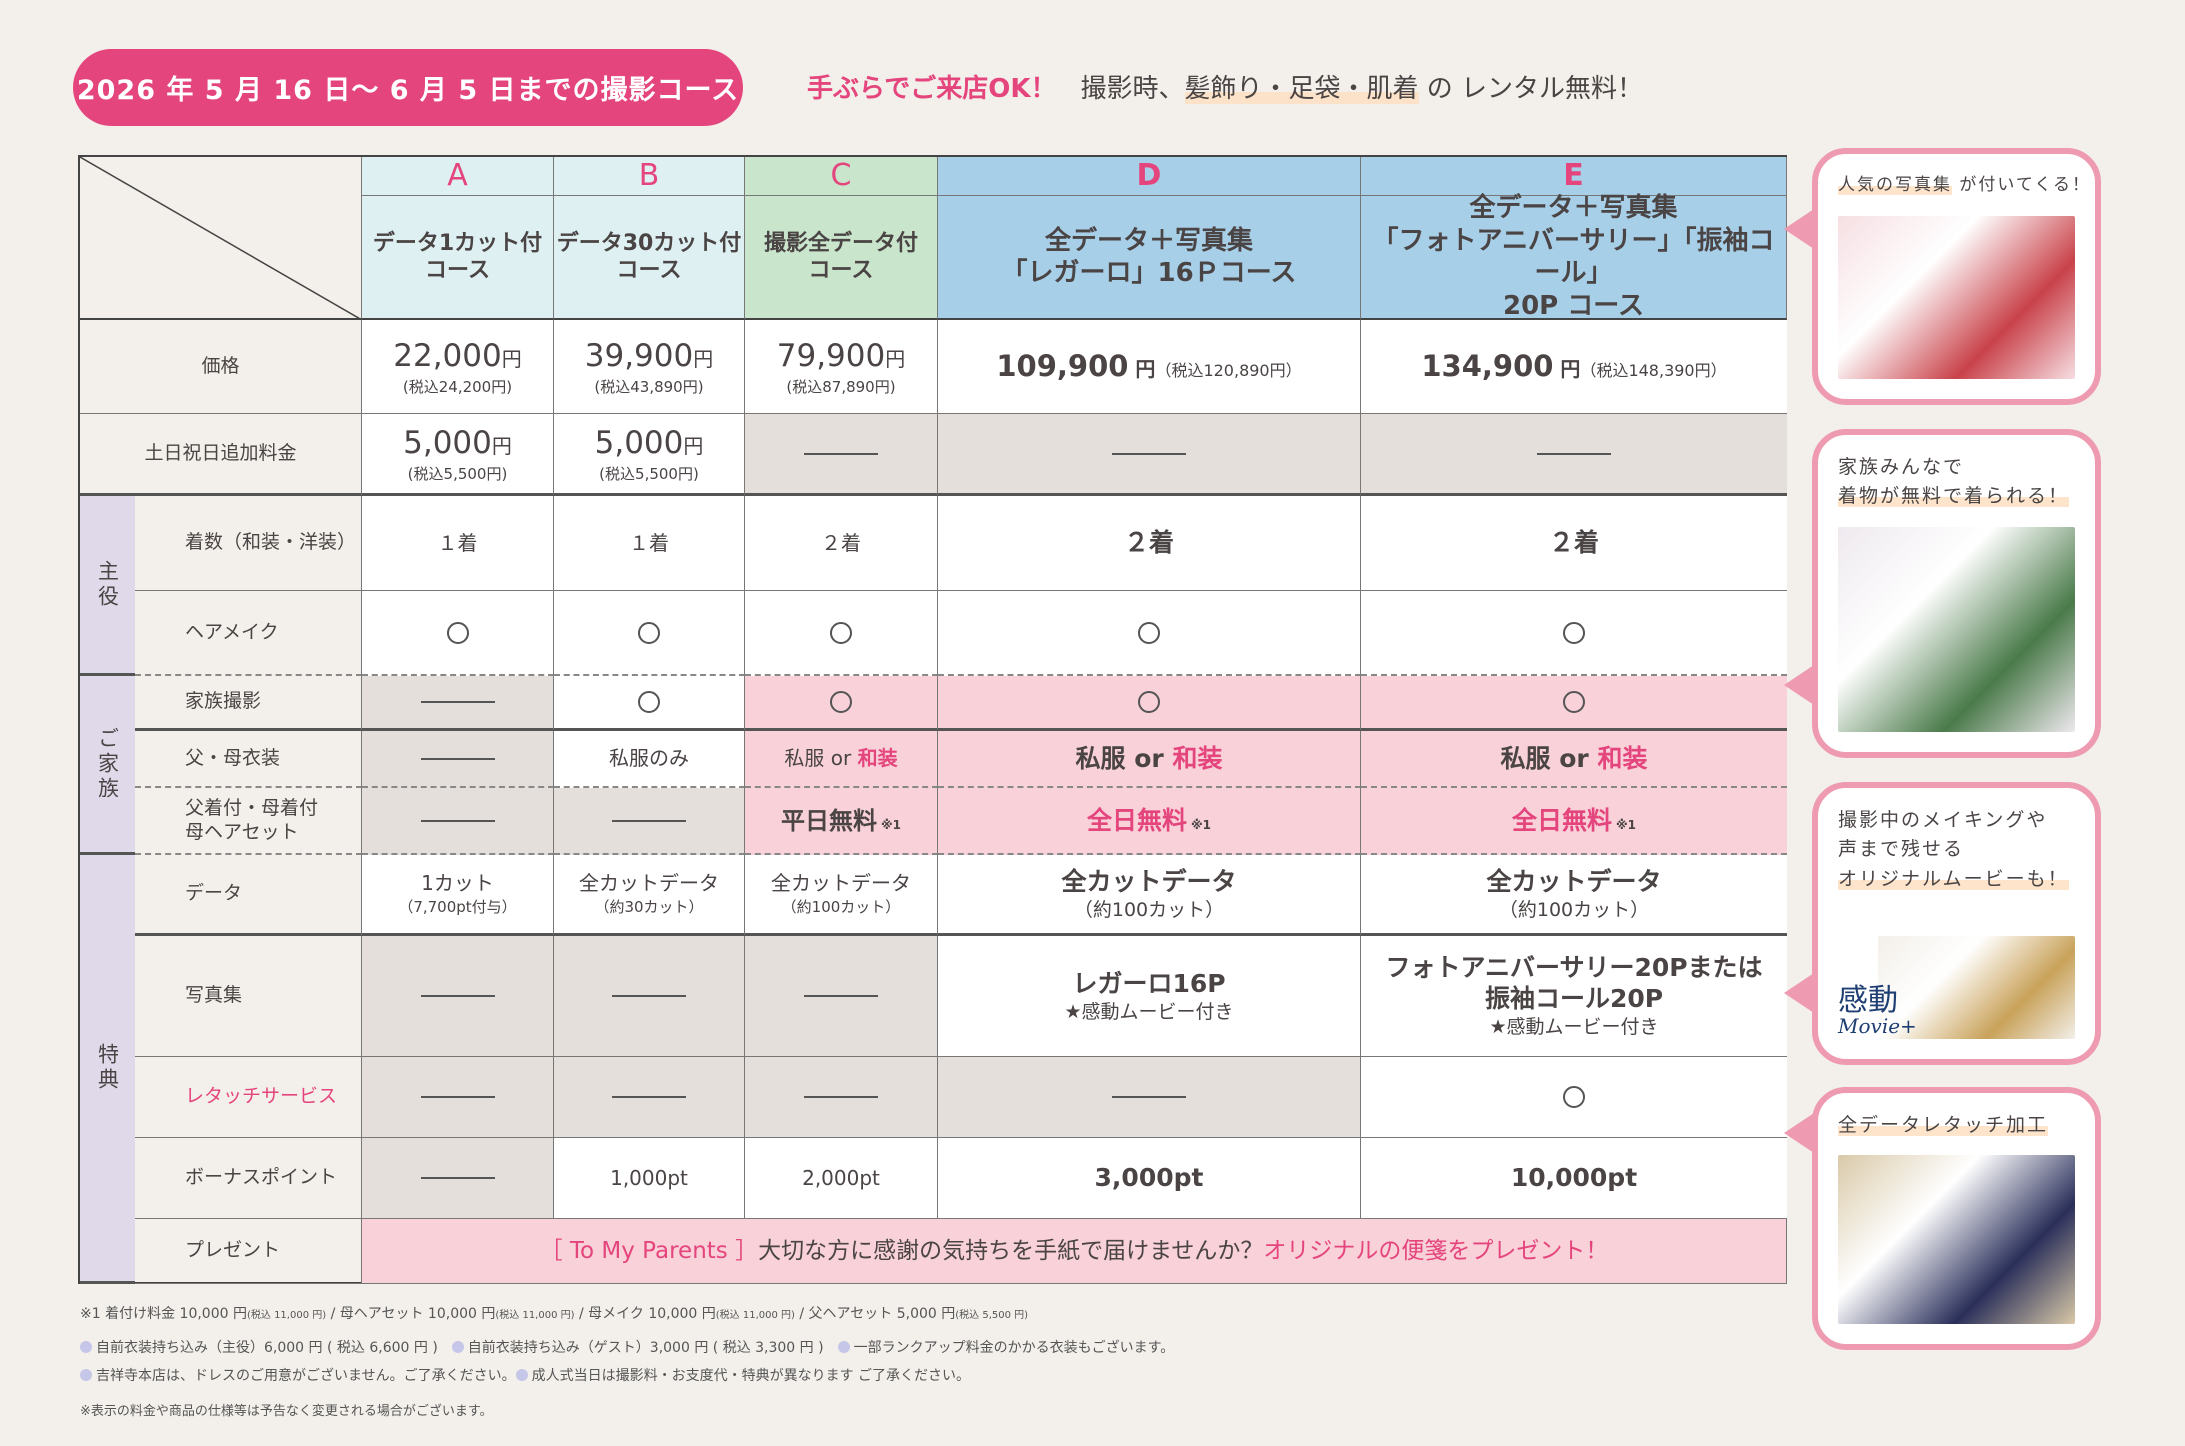  I want to click on cell-main-text: 私服 or, so click(1124, 758).